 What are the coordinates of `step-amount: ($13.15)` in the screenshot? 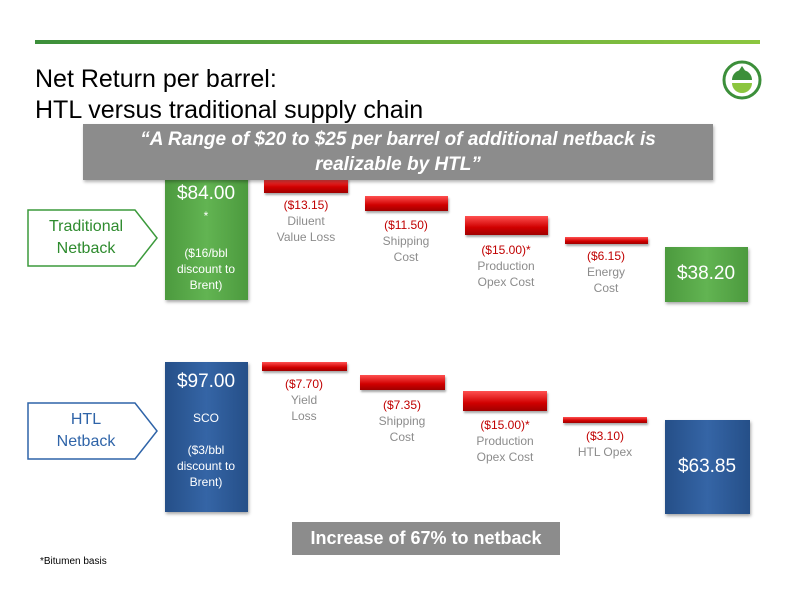 It's located at (306, 205).